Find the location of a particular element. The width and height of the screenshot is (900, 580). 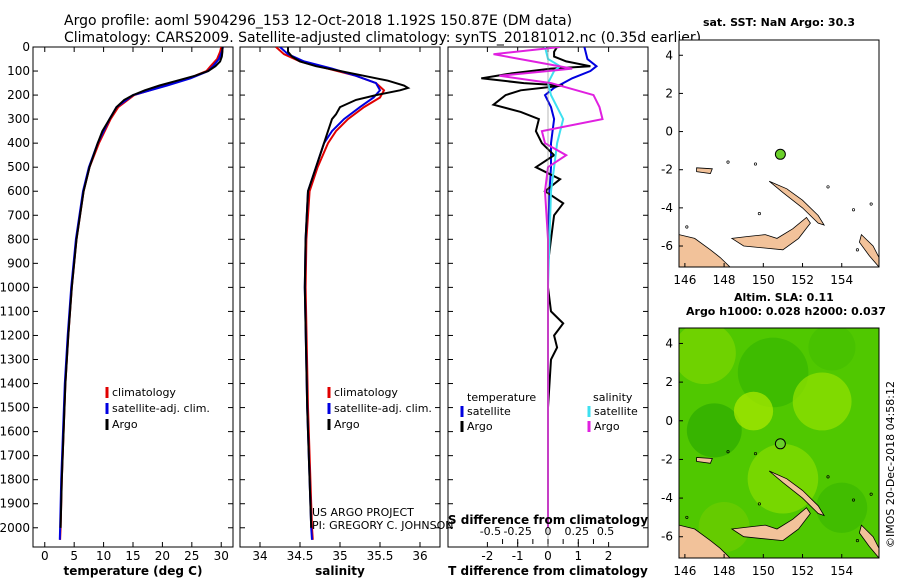

differences-xtick-label: 2 is located at coordinates (609, 556).